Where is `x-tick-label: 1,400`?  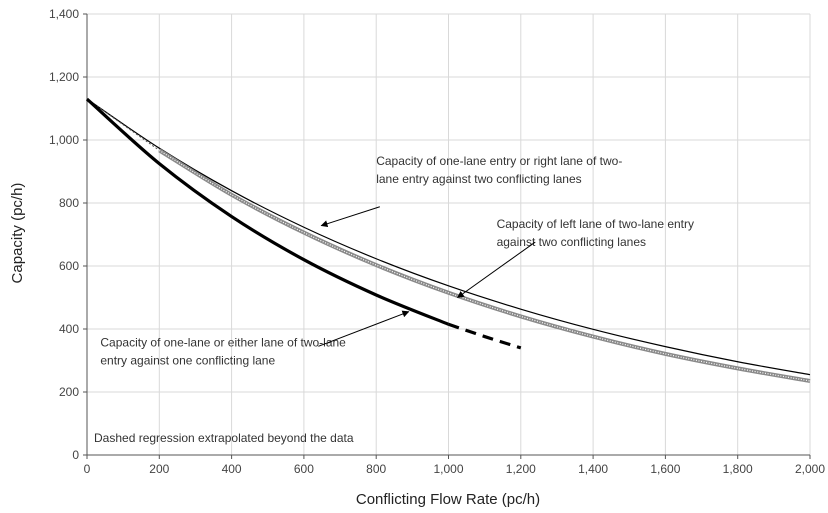 x-tick-label: 1,400 is located at coordinates (593, 469).